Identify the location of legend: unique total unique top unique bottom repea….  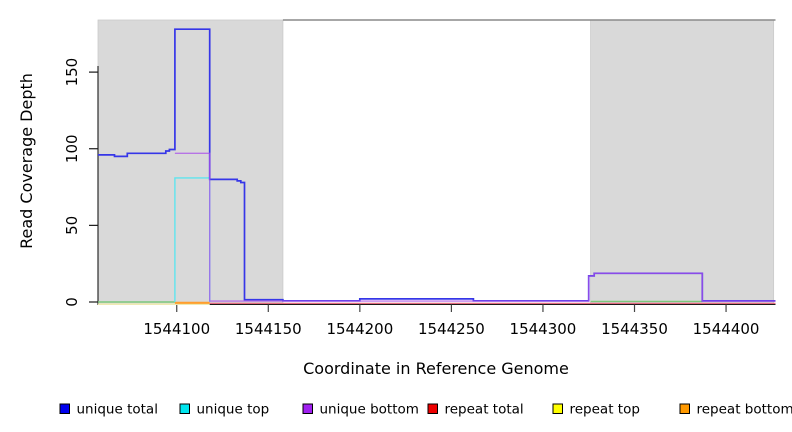
(425, 410).